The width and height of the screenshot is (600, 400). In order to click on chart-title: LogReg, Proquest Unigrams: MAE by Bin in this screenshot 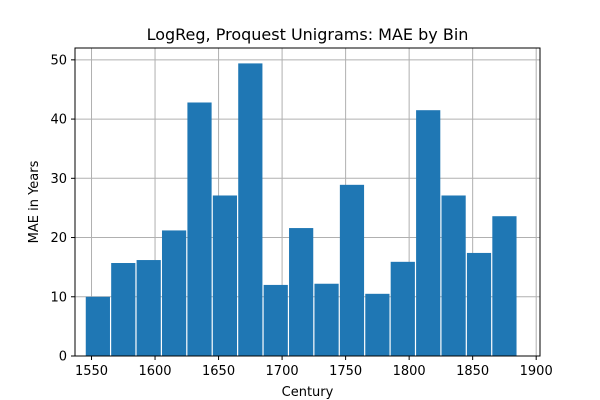, I will do `click(308, 34)`.